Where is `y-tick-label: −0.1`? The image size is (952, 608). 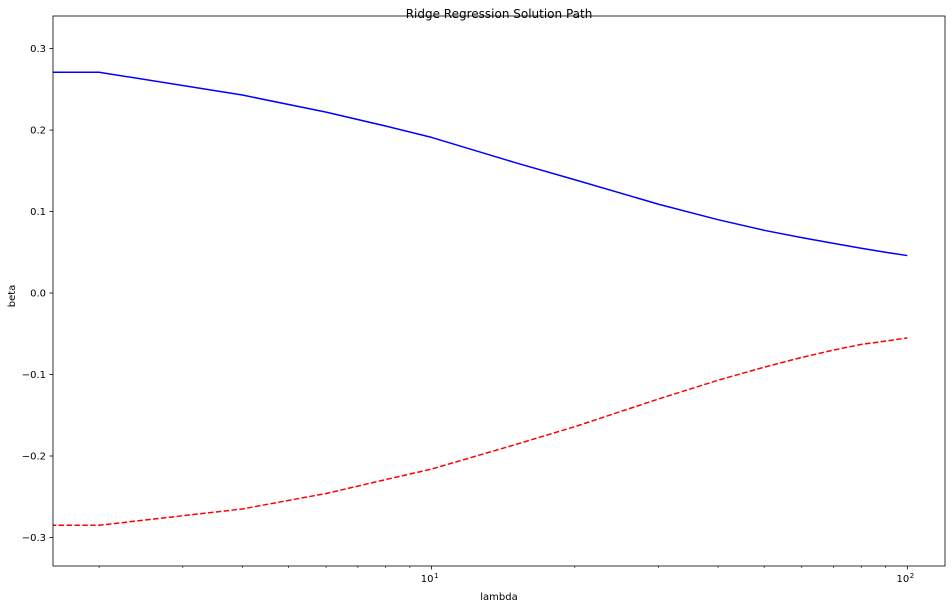
y-tick-label: −0.1 is located at coordinates (34, 375).